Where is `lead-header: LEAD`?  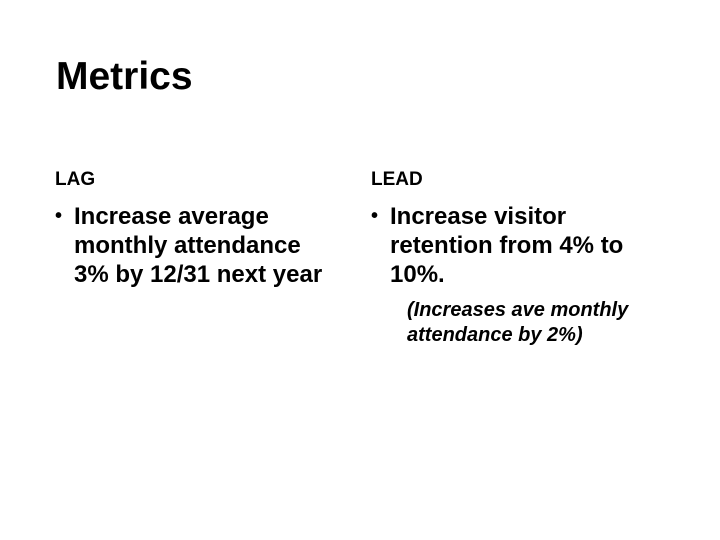 lead-header: LEAD is located at coordinates (397, 179).